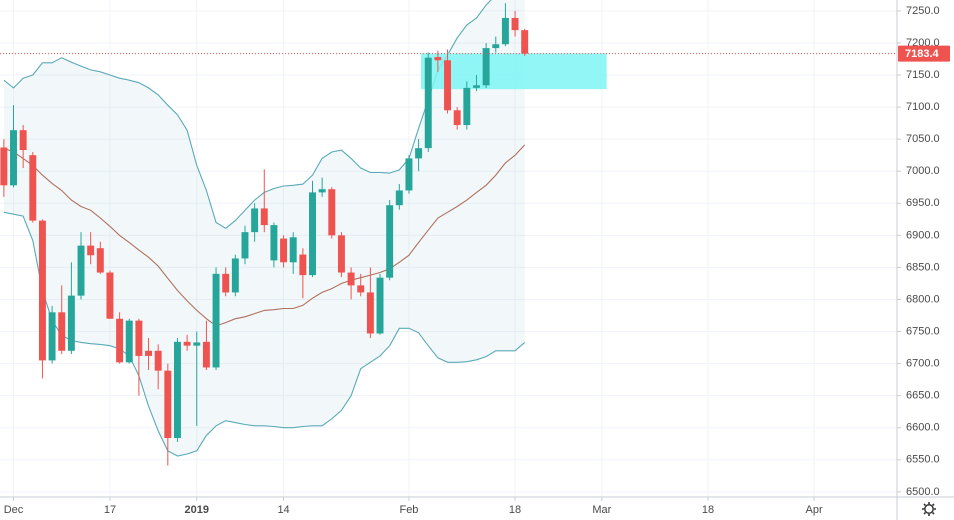  Describe the element at coordinates (923, 235) in the screenshot. I see `y-tick-label: 6900.0` at that location.